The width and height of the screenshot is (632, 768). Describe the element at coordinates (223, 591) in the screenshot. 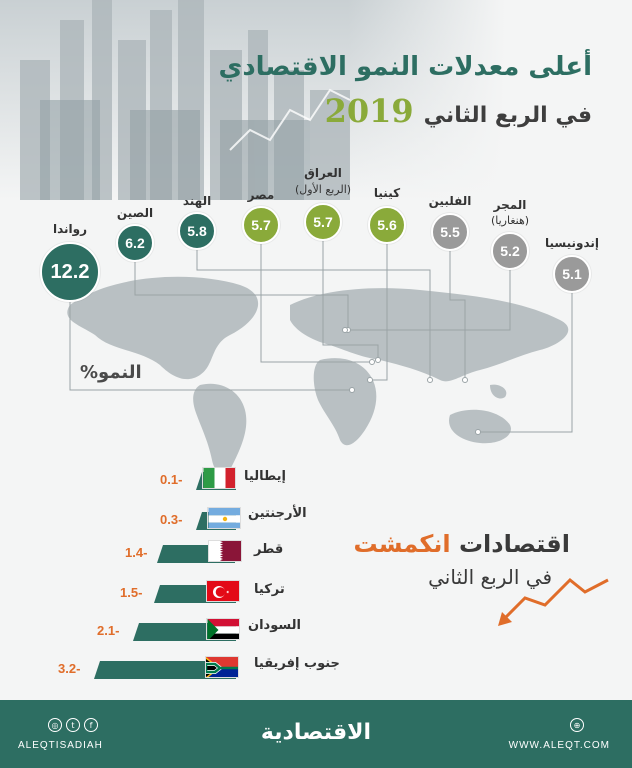

I see `turkey-flag` at that location.